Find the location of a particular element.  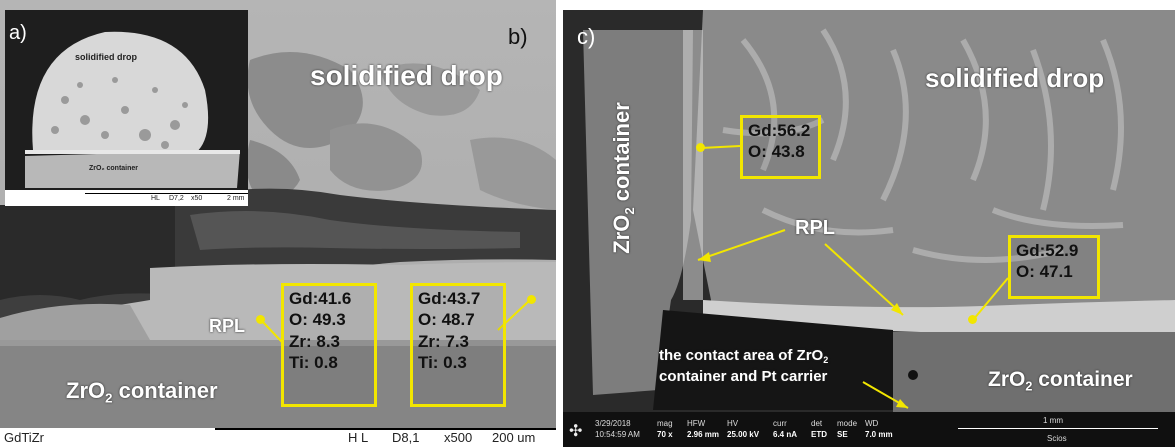

contact-line-1: the contact area of ZrO2 is located at coordinates (743, 356).